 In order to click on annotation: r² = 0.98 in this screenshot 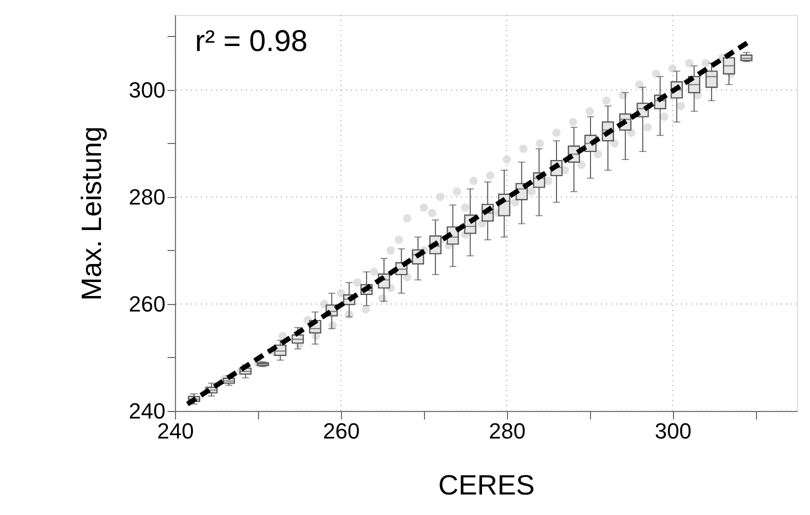, I will do `click(251, 41)`.